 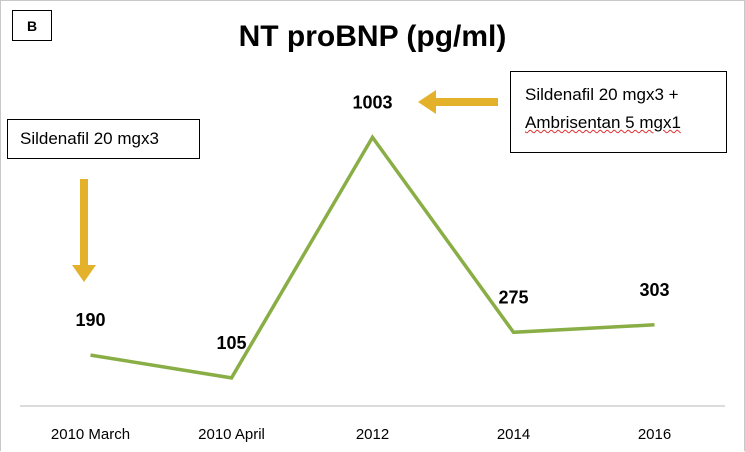 What do you see at coordinates (84, 230) in the screenshot?
I see `down-arrow-icon` at bounding box center [84, 230].